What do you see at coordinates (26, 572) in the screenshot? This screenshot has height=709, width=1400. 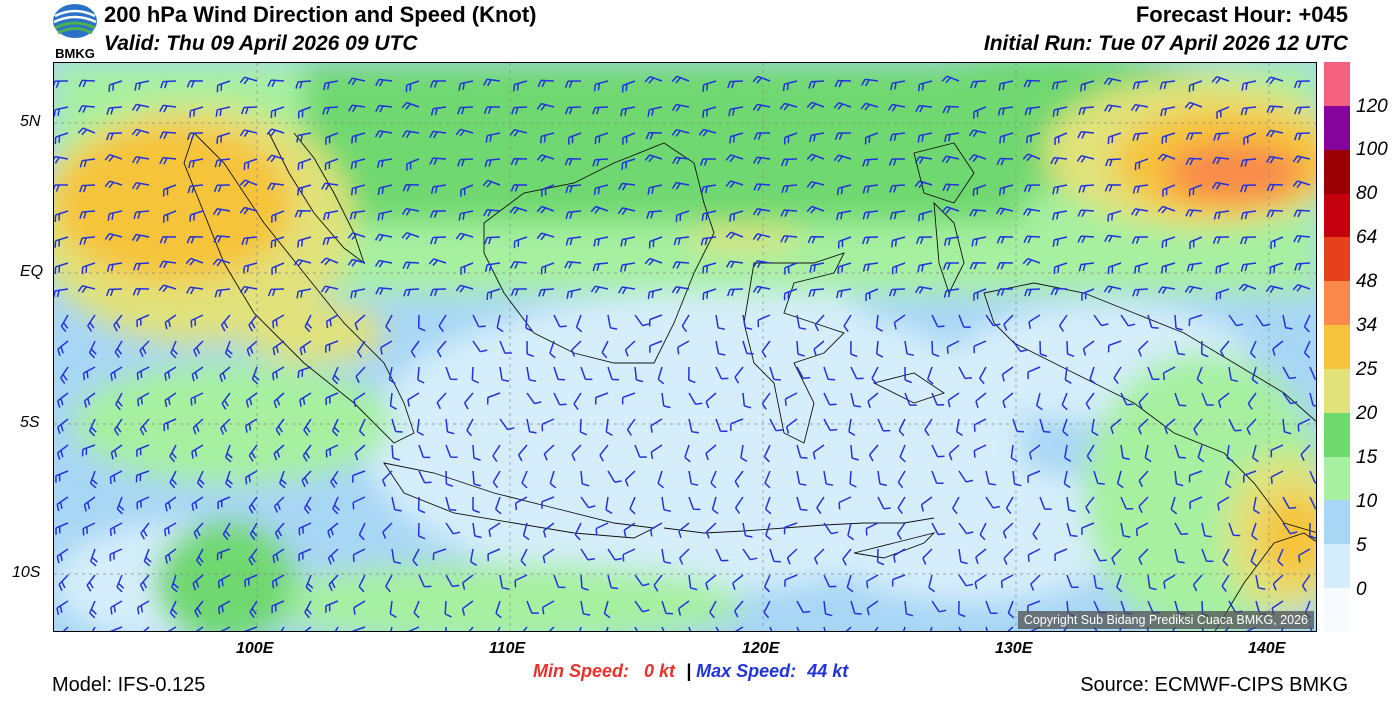 I see `lat-label-10s: 10S` at bounding box center [26, 572].